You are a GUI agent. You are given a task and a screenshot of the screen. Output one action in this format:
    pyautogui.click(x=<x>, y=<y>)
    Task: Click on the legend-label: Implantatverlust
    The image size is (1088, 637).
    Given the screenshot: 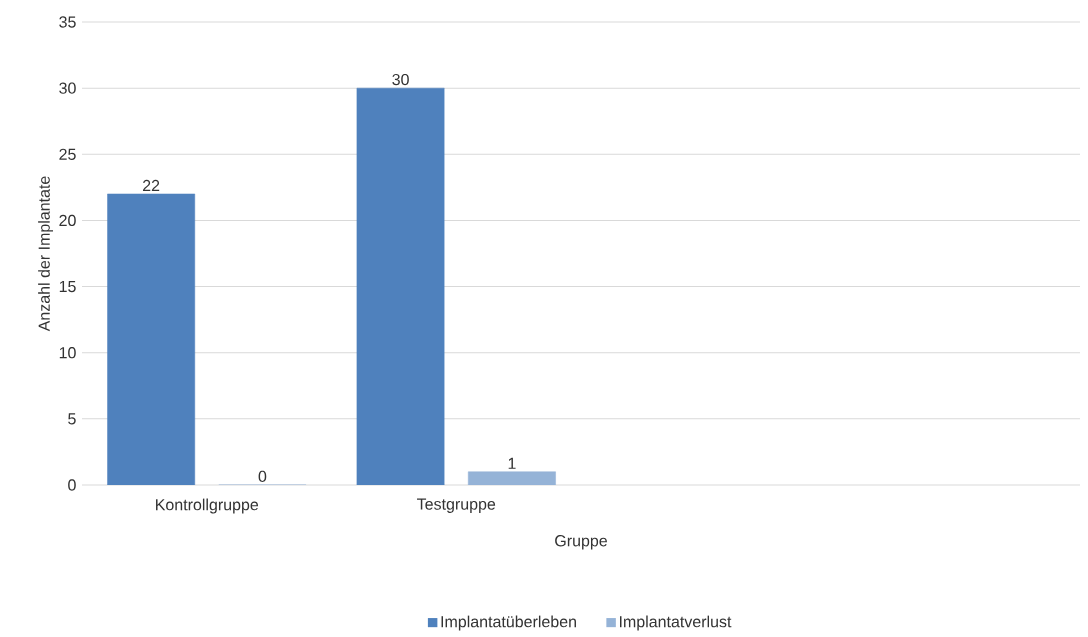 What is the action you would take?
    pyautogui.click(x=676, y=623)
    